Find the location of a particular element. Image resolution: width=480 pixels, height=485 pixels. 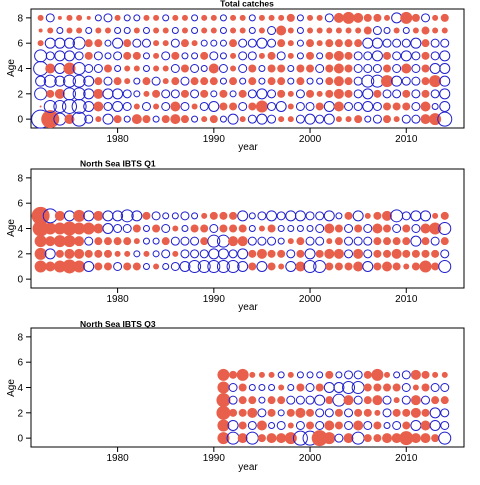

y-tick-label: 0 is located at coordinates (20, 439).